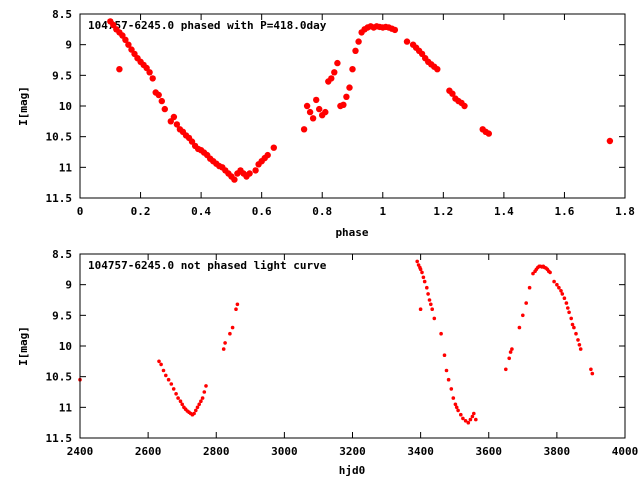  What do you see at coordinates (504, 211) in the screenshot?
I see `phased-x-tick-label: 1.4` at bounding box center [504, 211].